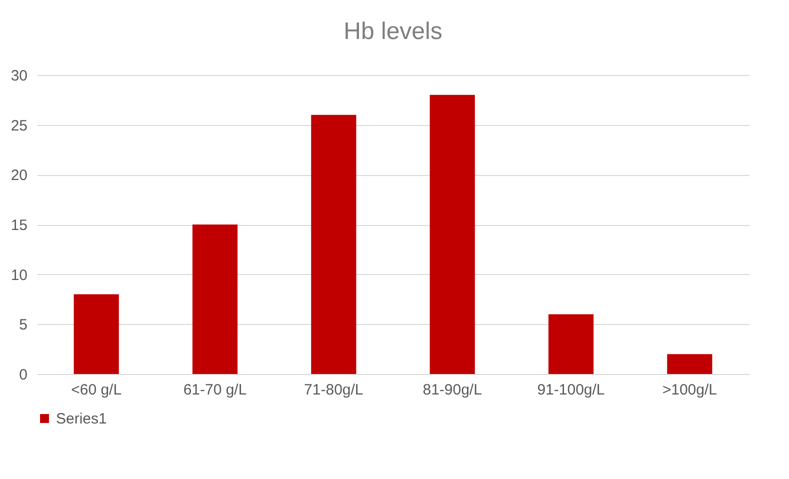 Image resolution: width=789 pixels, height=479 pixels. Describe the element at coordinates (19, 125) in the screenshot. I see `y-tick-label: 25` at that location.